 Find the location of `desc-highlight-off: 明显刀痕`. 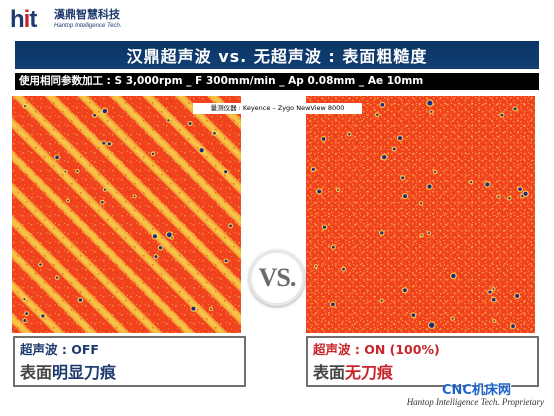

desc-highlight-off: 明显刀痕 is located at coordinates (84, 372).